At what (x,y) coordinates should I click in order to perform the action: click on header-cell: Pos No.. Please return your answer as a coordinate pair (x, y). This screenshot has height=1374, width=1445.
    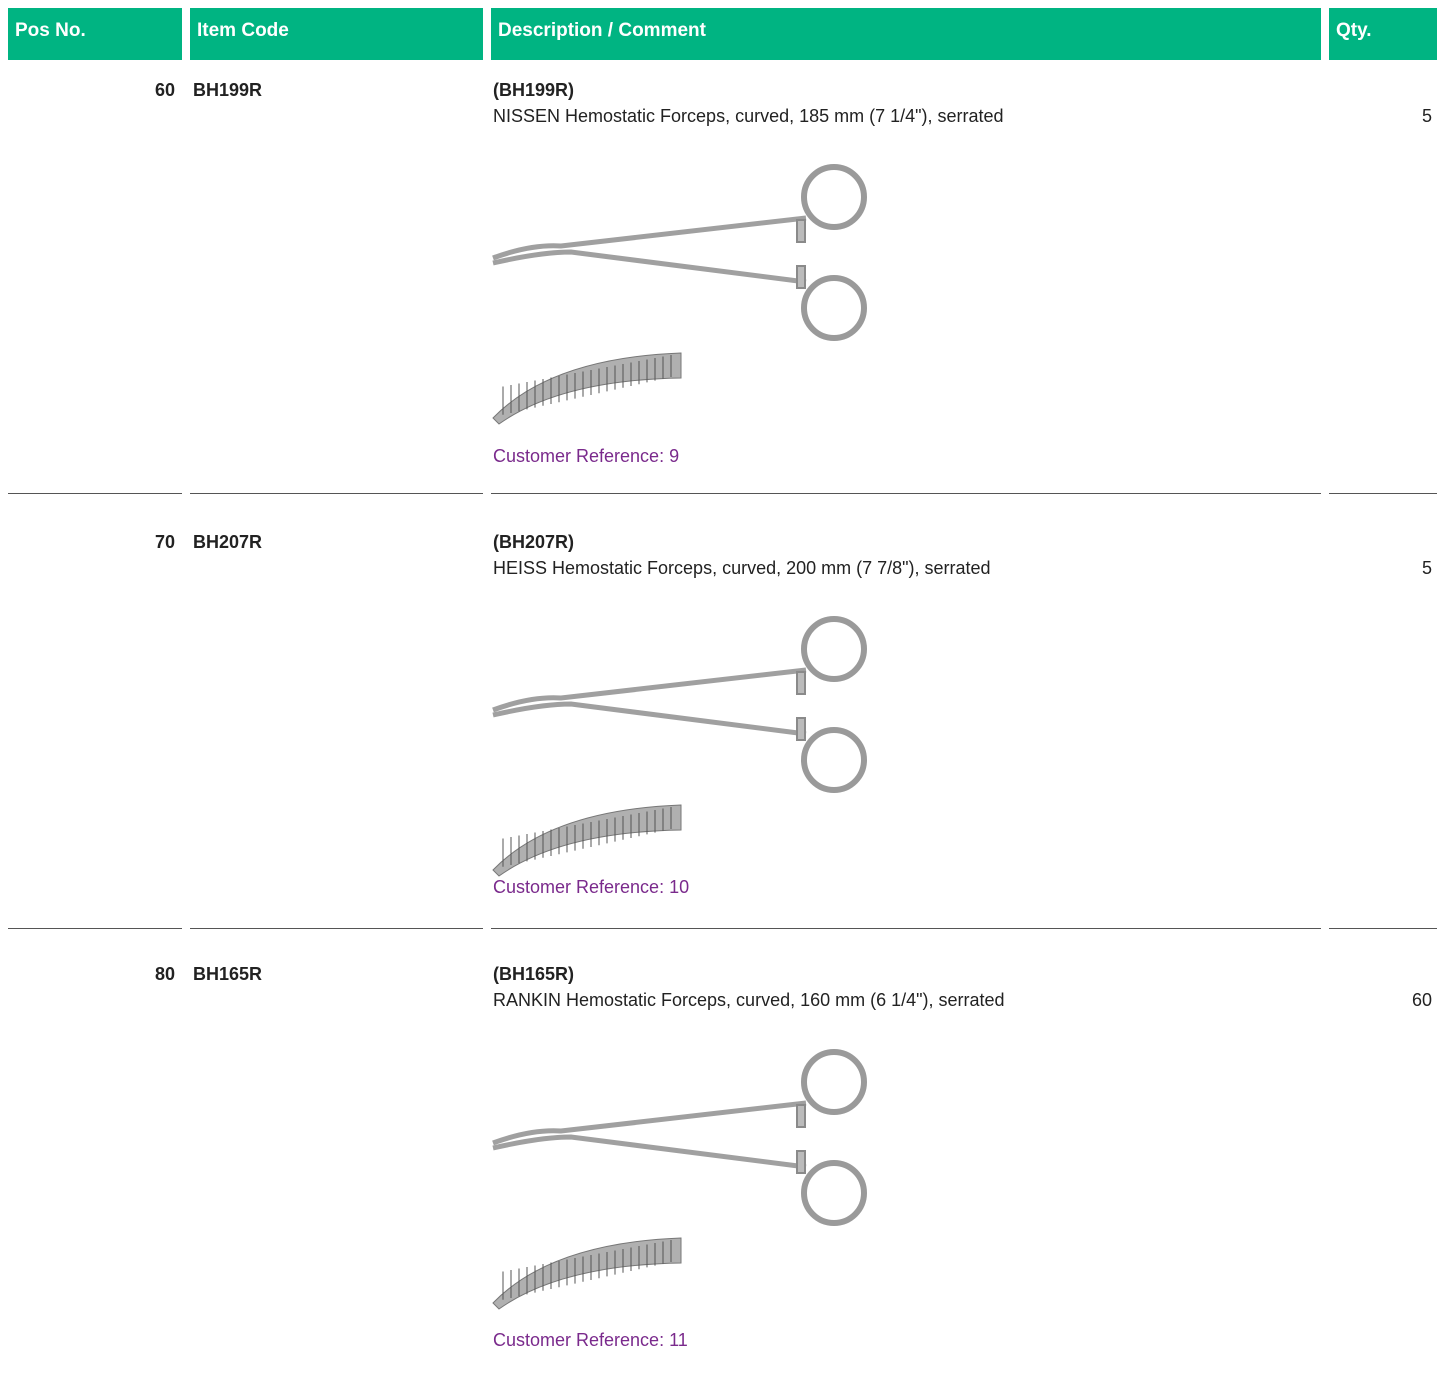
    Looking at the image, I should click on (95, 34).